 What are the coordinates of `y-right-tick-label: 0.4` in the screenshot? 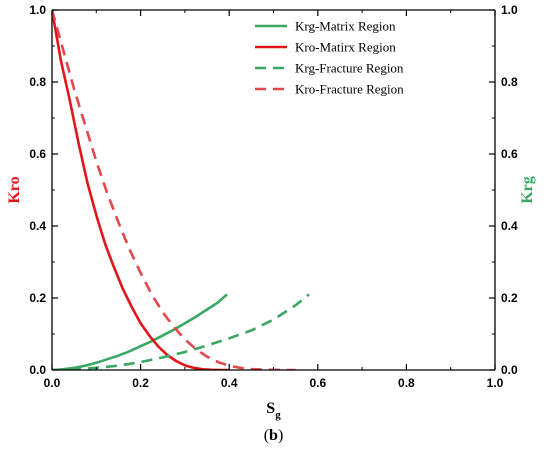 It's located at (509, 226).